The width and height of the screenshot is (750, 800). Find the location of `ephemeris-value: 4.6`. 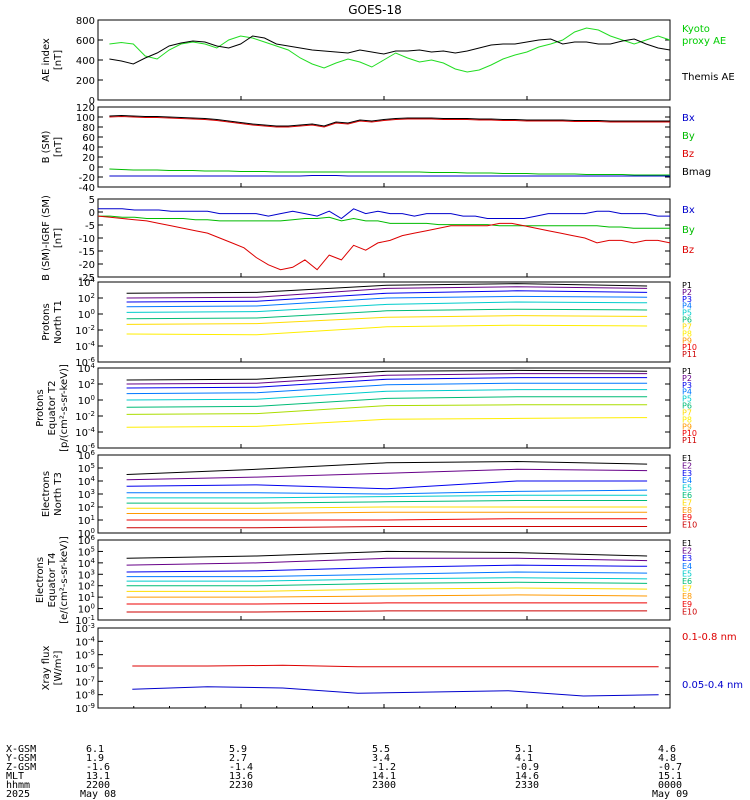

ephemeris-value: 4.6 is located at coordinates (667, 749).